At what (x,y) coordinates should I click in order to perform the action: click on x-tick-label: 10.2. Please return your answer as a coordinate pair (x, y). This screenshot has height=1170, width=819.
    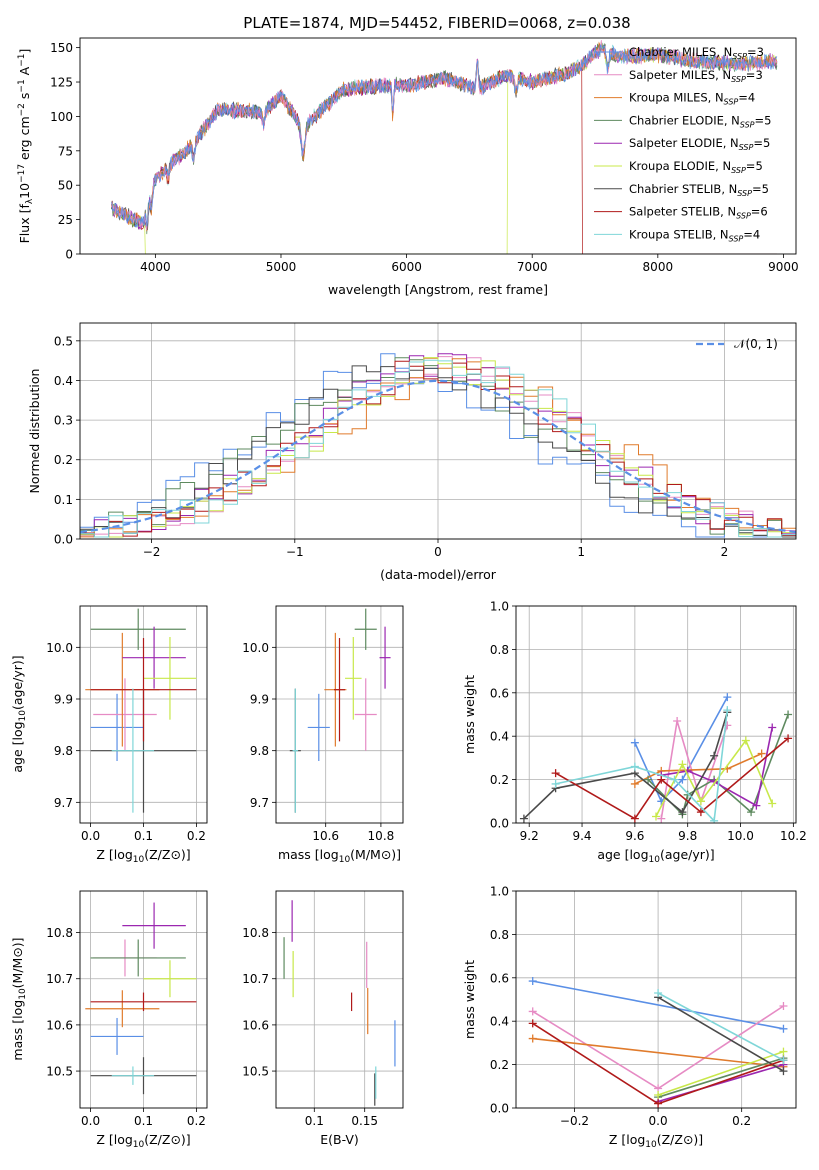
    Looking at the image, I should click on (793, 836).